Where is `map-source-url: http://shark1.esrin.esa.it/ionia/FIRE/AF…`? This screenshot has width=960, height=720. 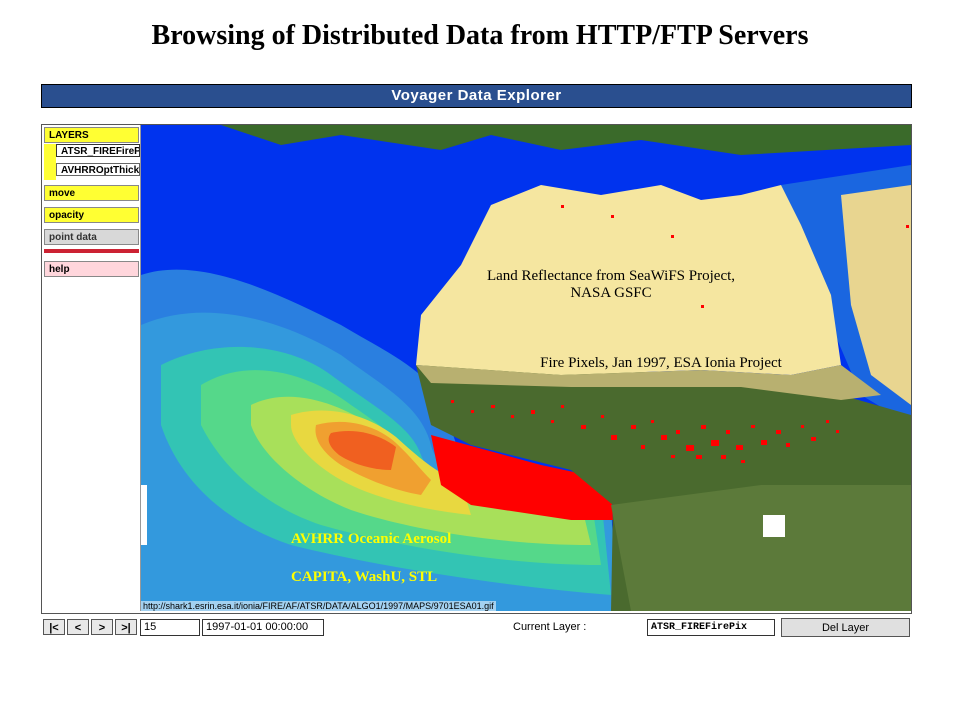 map-source-url: http://shark1.esrin.esa.it/ionia/FIRE/AF… is located at coordinates (318, 606).